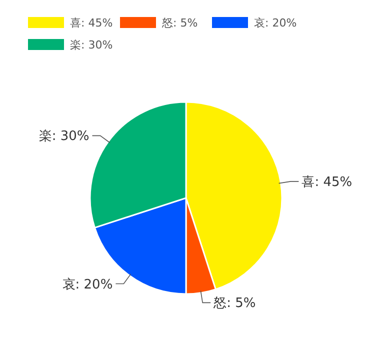  I want to click on legend-label: 喜: 45%, so click(91, 23).